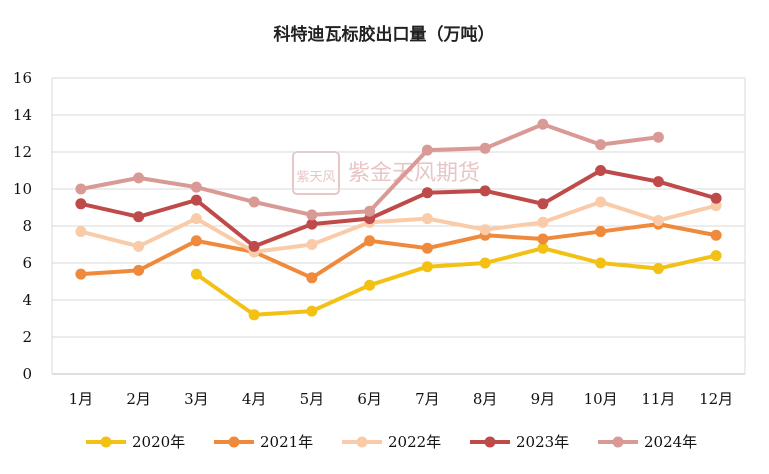 The image size is (769, 474). I want to click on legend-item: 2024年, so click(647, 442).